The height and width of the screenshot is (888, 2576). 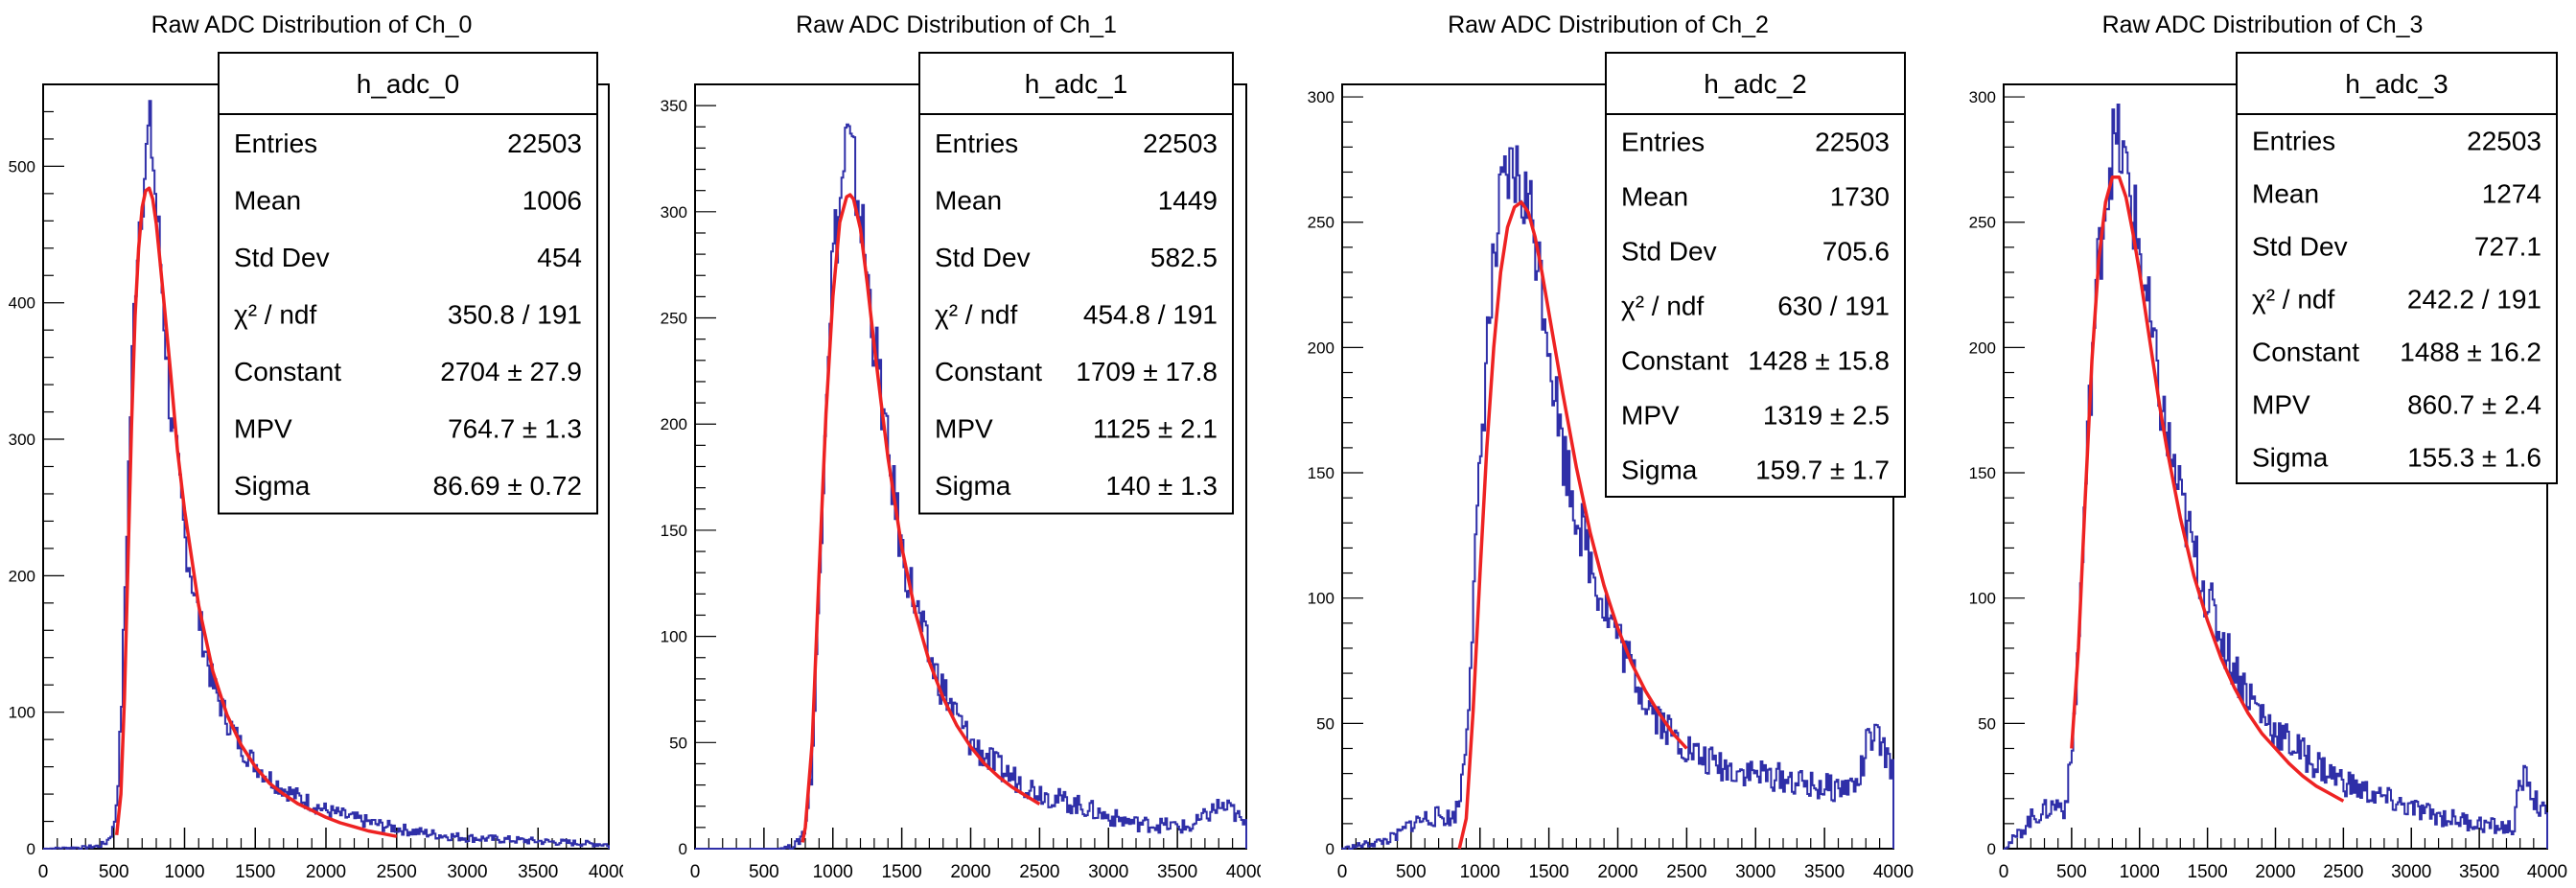 What do you see at coordinates (1188, 200) in the screenshot?
I see `stats-value: 1449` at bounding box center [1188, 200].